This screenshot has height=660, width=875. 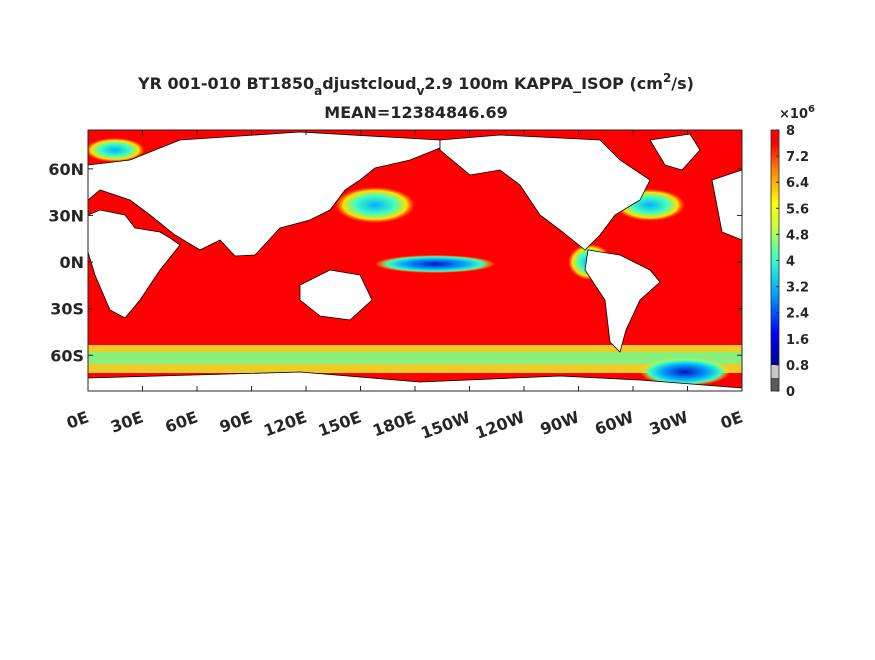 I want to click on x-tick-label: 120W, so click(x=500, y=424).